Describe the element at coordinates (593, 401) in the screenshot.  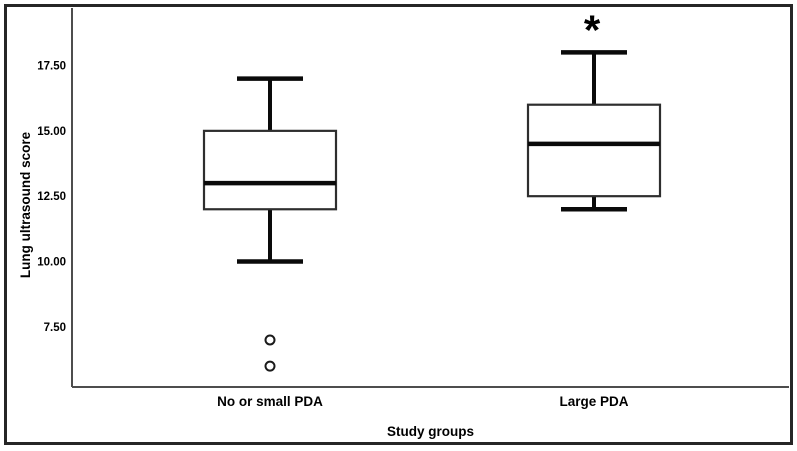
I see `category-label: Large PDA` at that location.